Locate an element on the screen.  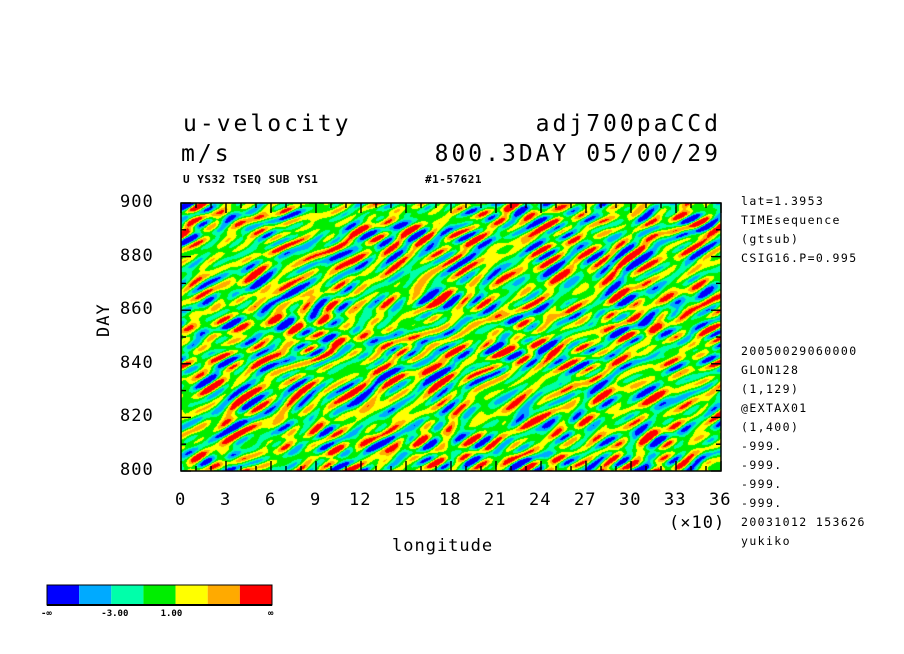
sidebar-top-line: CSIG16.P=0.995 is located at coordinates (799, 258).